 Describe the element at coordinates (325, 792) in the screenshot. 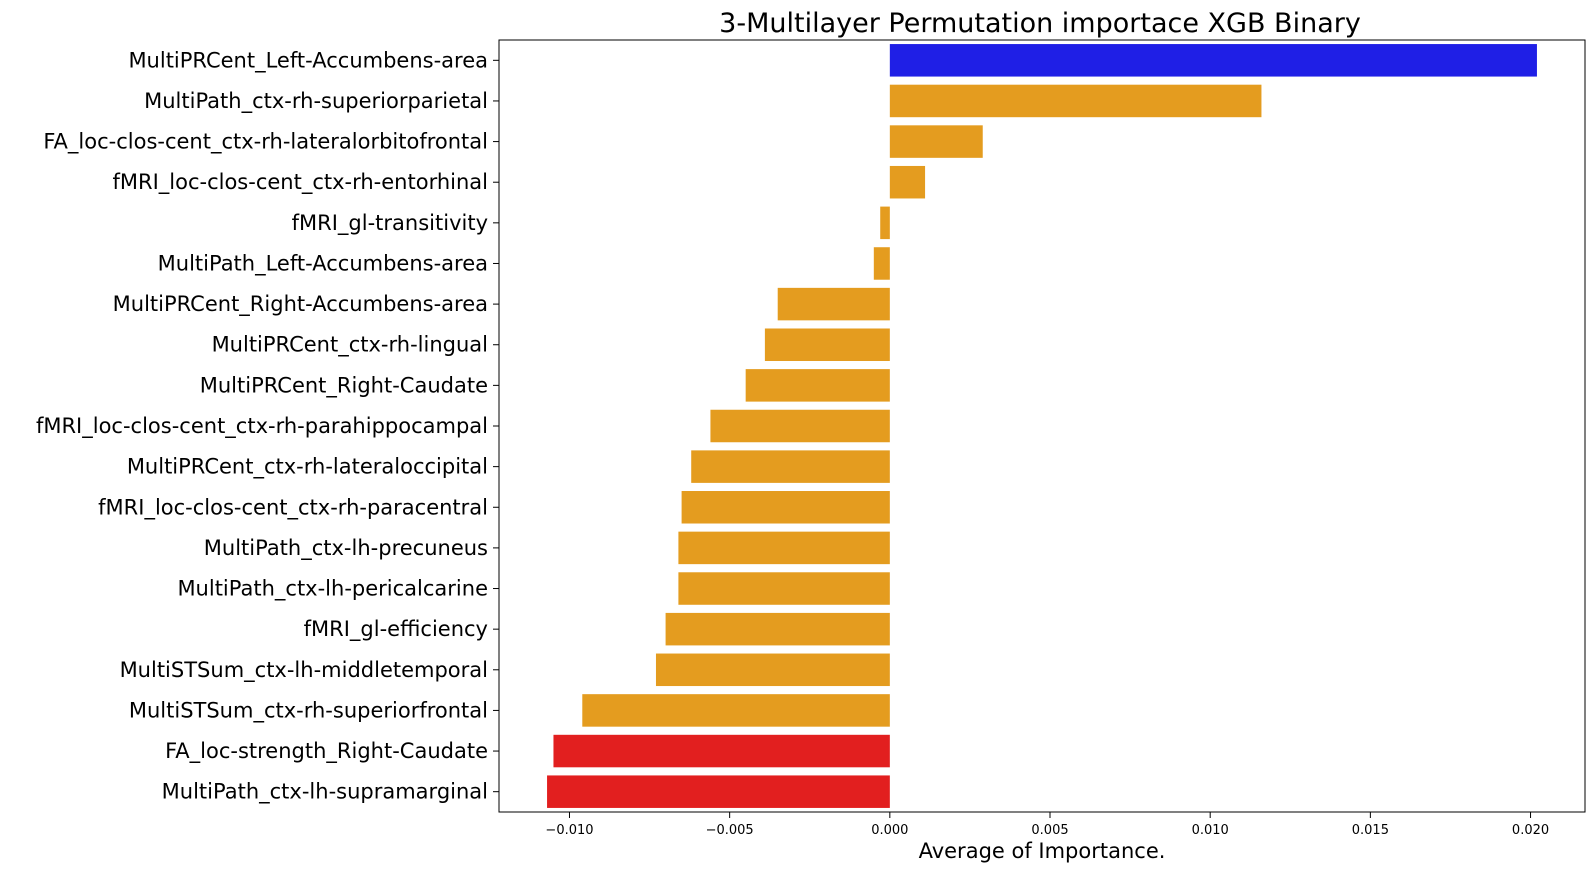

I see `category-label: MultiPath_ctx-lh-supramarginal` at that location.